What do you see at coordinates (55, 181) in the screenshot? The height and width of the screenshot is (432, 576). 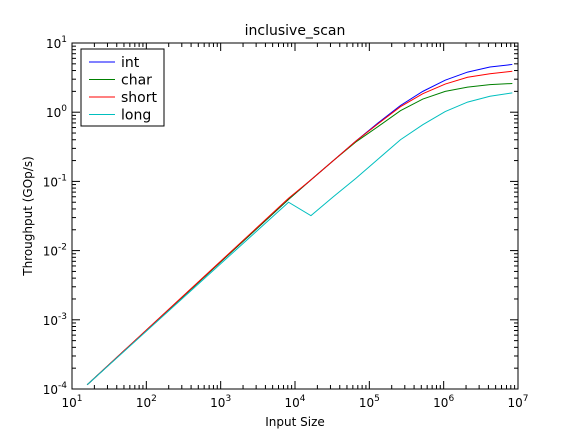 I see `y-tick-label: 10⁻¹` at bounding box center [55, 181].